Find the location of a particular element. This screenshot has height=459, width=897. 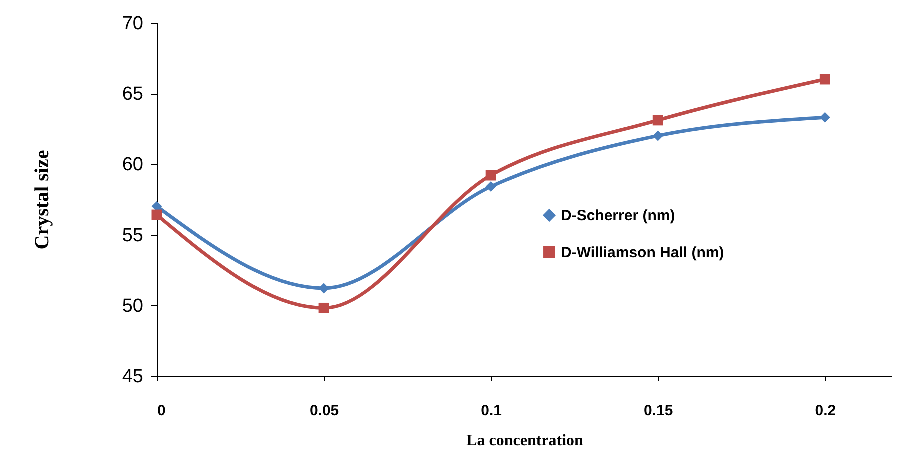

x-tick-label: 0.15 is located at coordinates (659, 411).